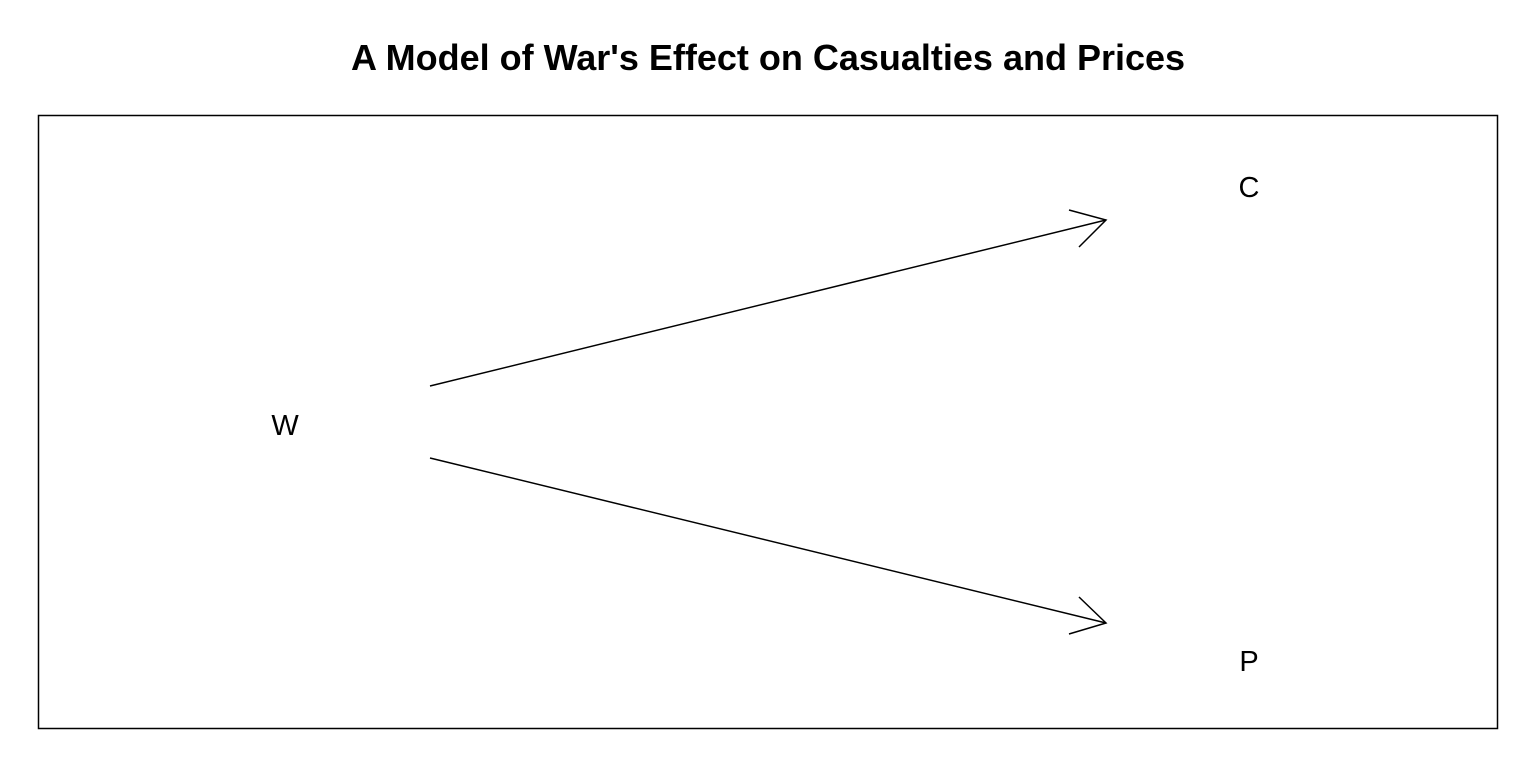  Describe the element at coordinates (768, 540) in the screenshot. I see `edge-w-to-p-line` at that location.